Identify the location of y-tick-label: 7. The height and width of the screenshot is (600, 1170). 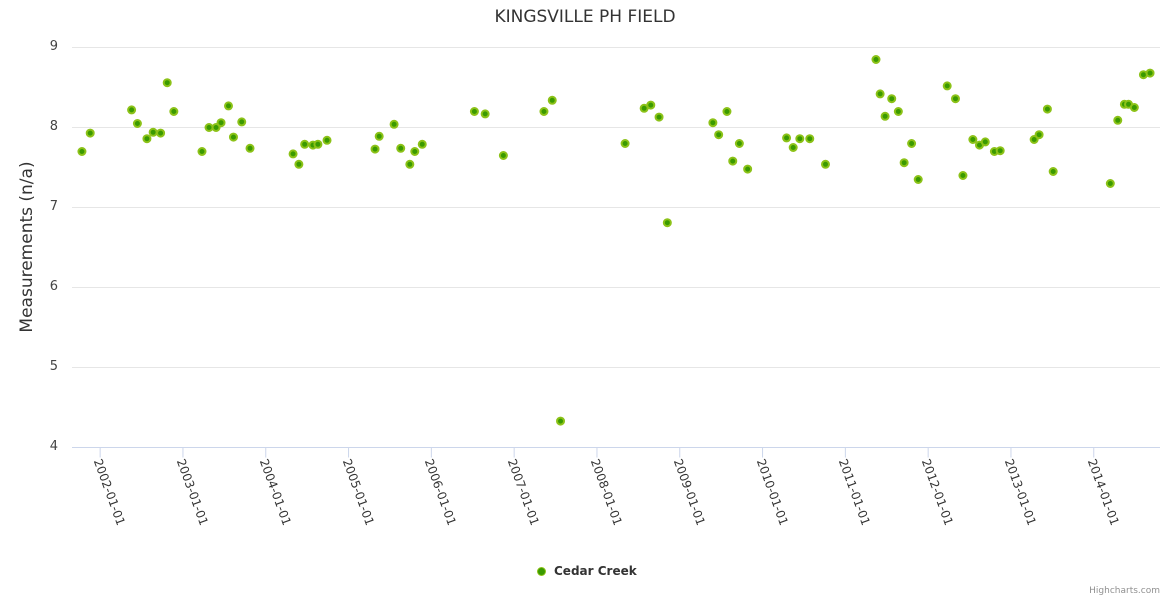
(53, 206).